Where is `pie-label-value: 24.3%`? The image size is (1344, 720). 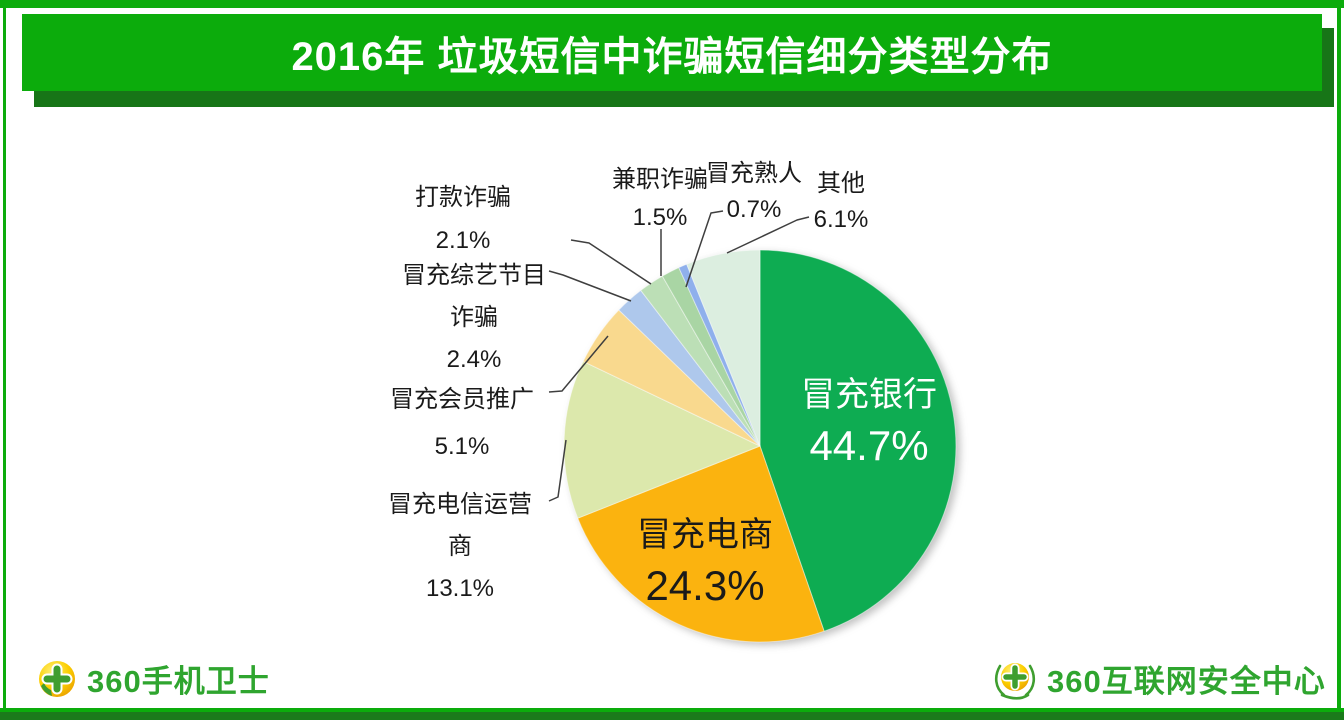 pie-label-value: 24.3% is located at coordinates (705, 585).